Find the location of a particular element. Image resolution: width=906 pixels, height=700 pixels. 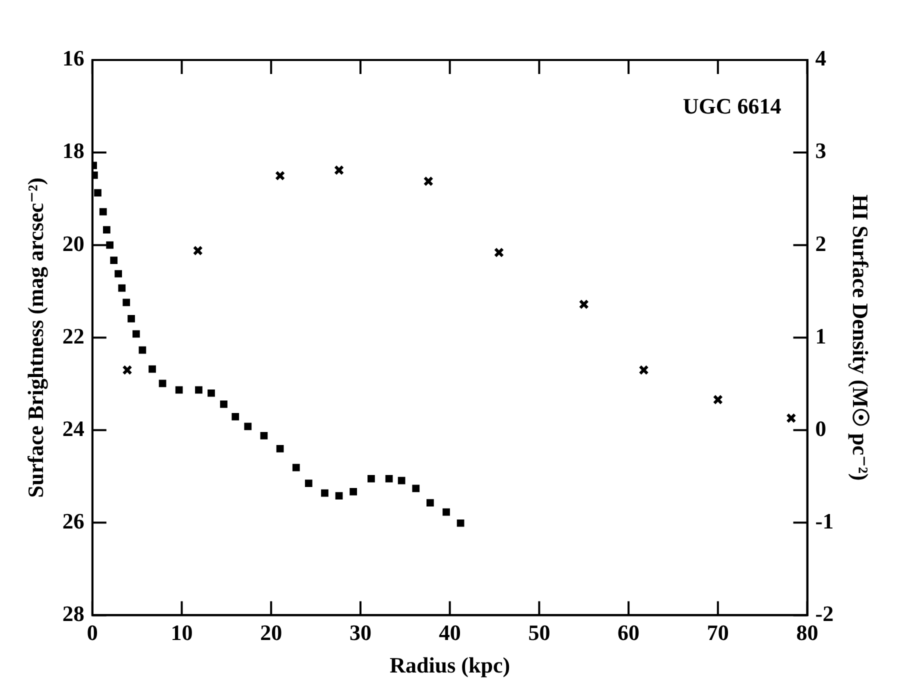

y-tick-label: 20 is located at coordinates (73, 243).